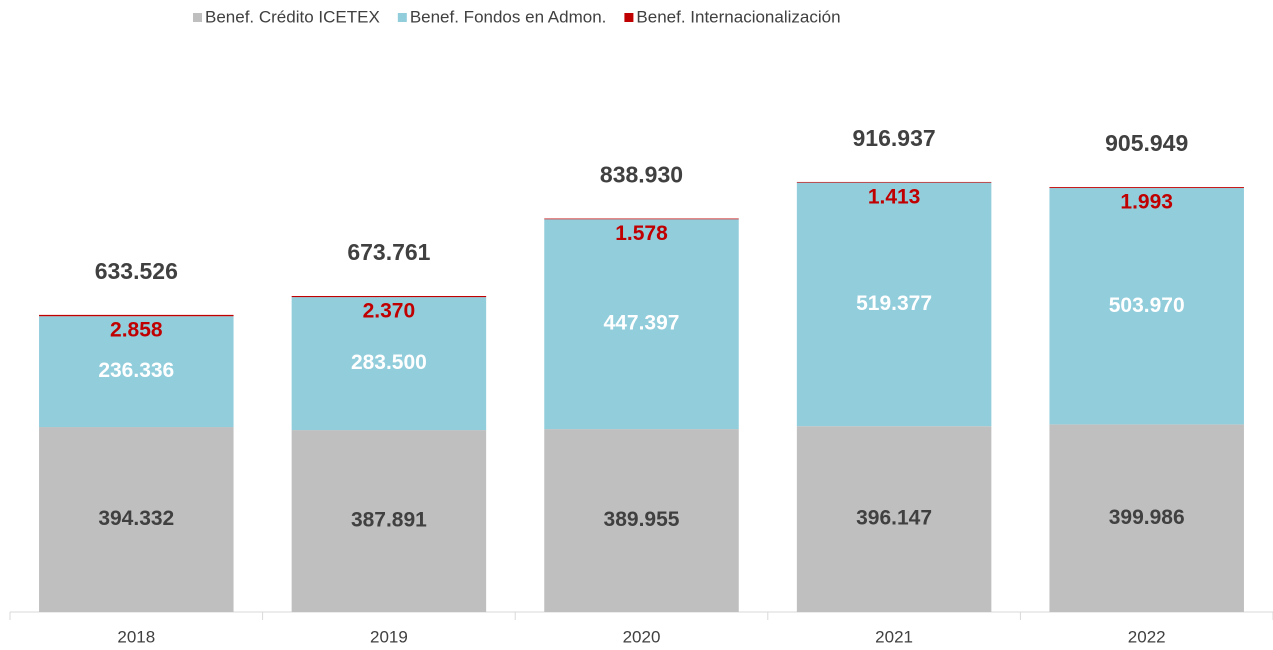  What do you see at coordinates (642, 636) in the screenshot?
I see `x-tick-label: 2020` at bounding box center [642, 636].